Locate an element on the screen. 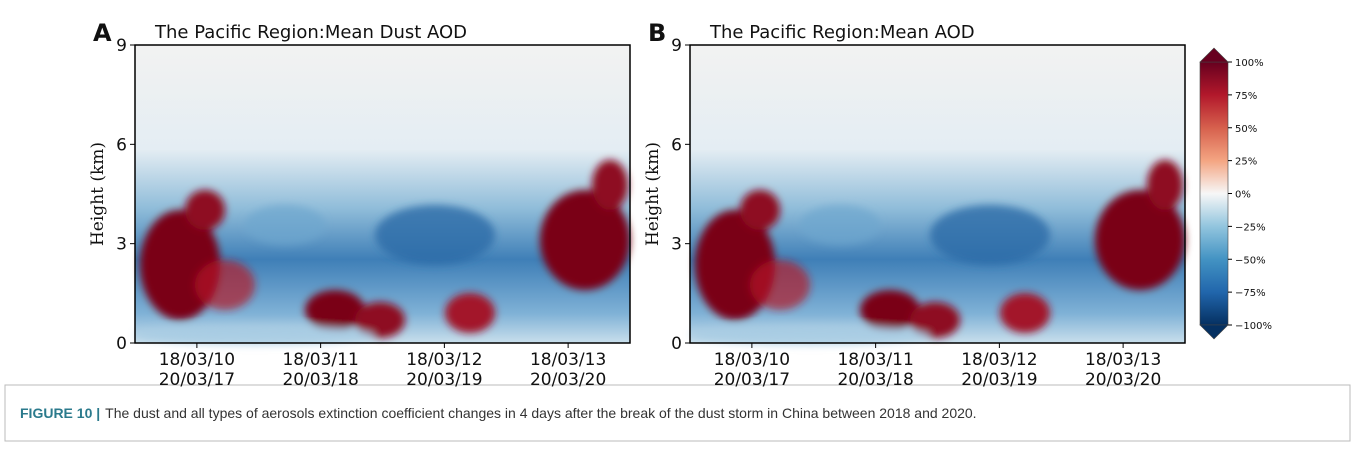  colorbar-body is located at coordinates (1214, 193).